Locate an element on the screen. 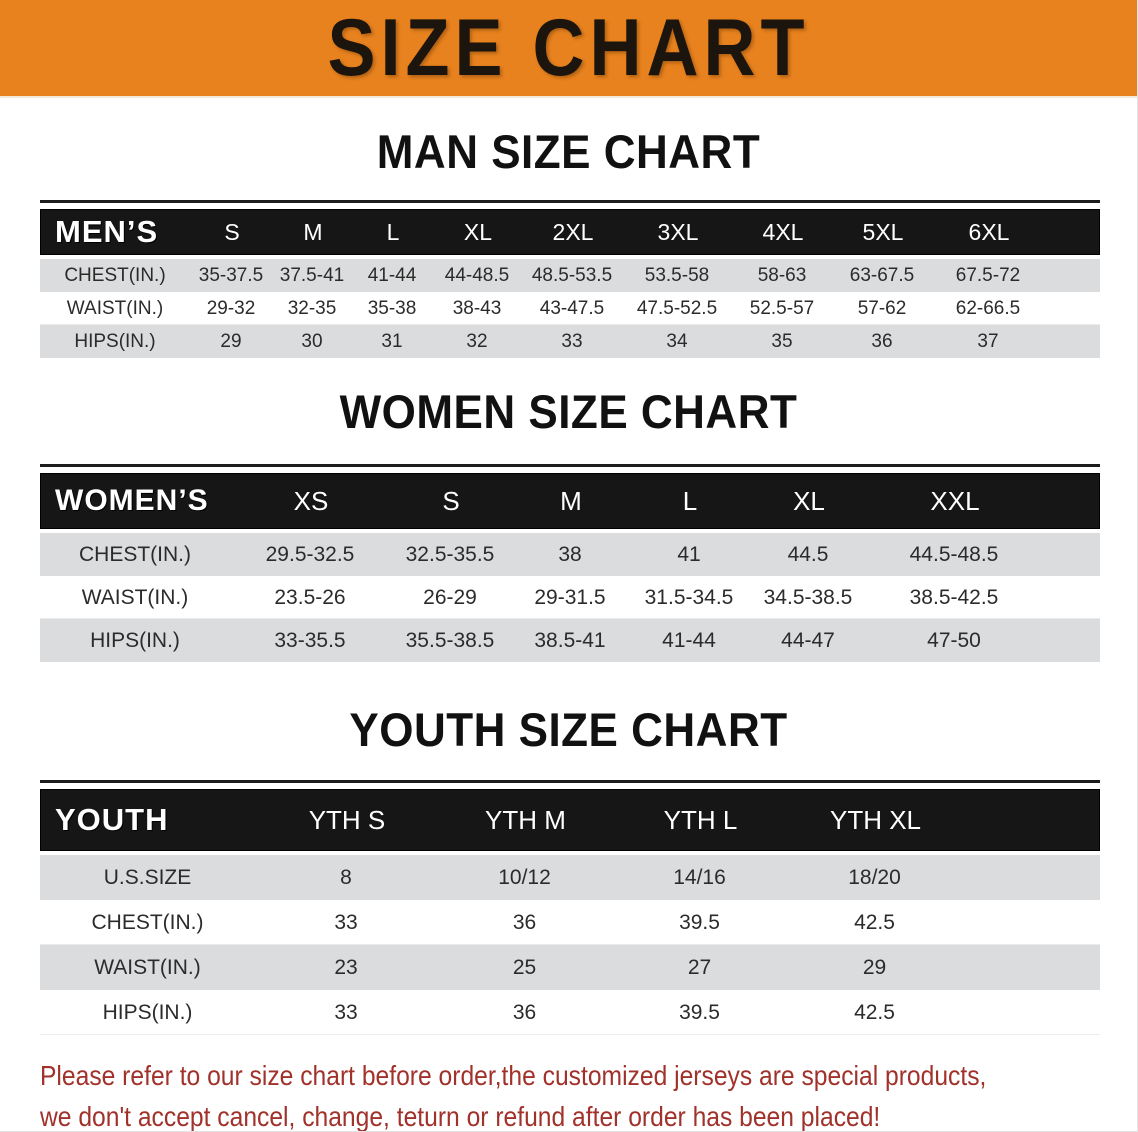  column-header: 3XL is located at coordinates (678, 232).